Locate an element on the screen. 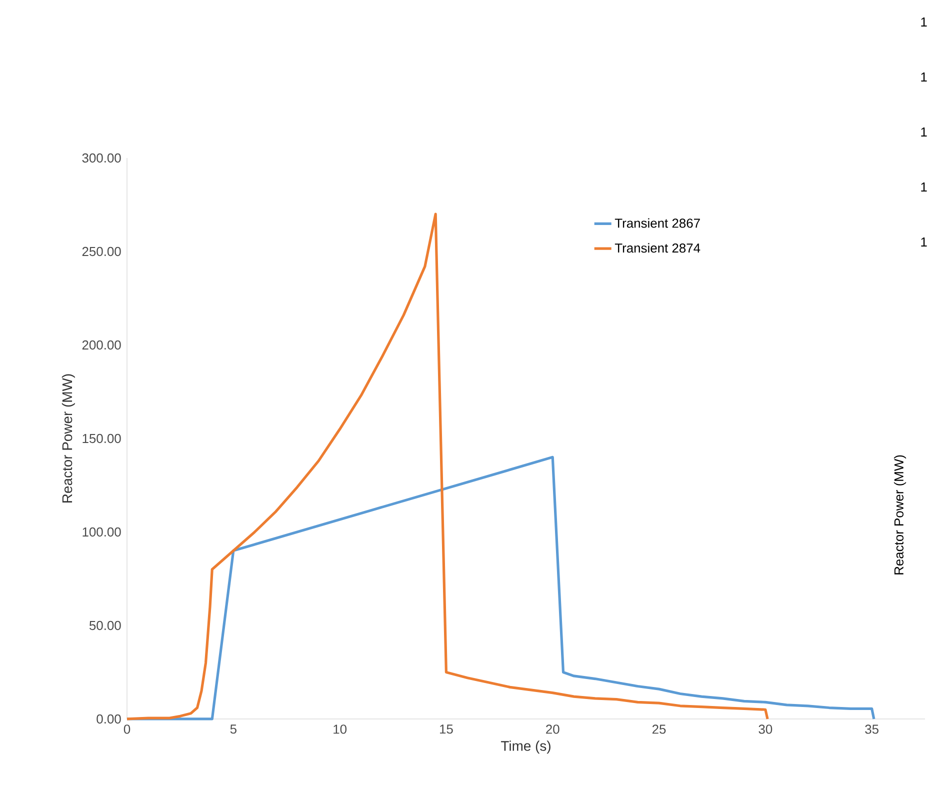 The width and height of the screenshot is (928, 795). y-tick-label: 150.00 is located at coordinates (101, 439).